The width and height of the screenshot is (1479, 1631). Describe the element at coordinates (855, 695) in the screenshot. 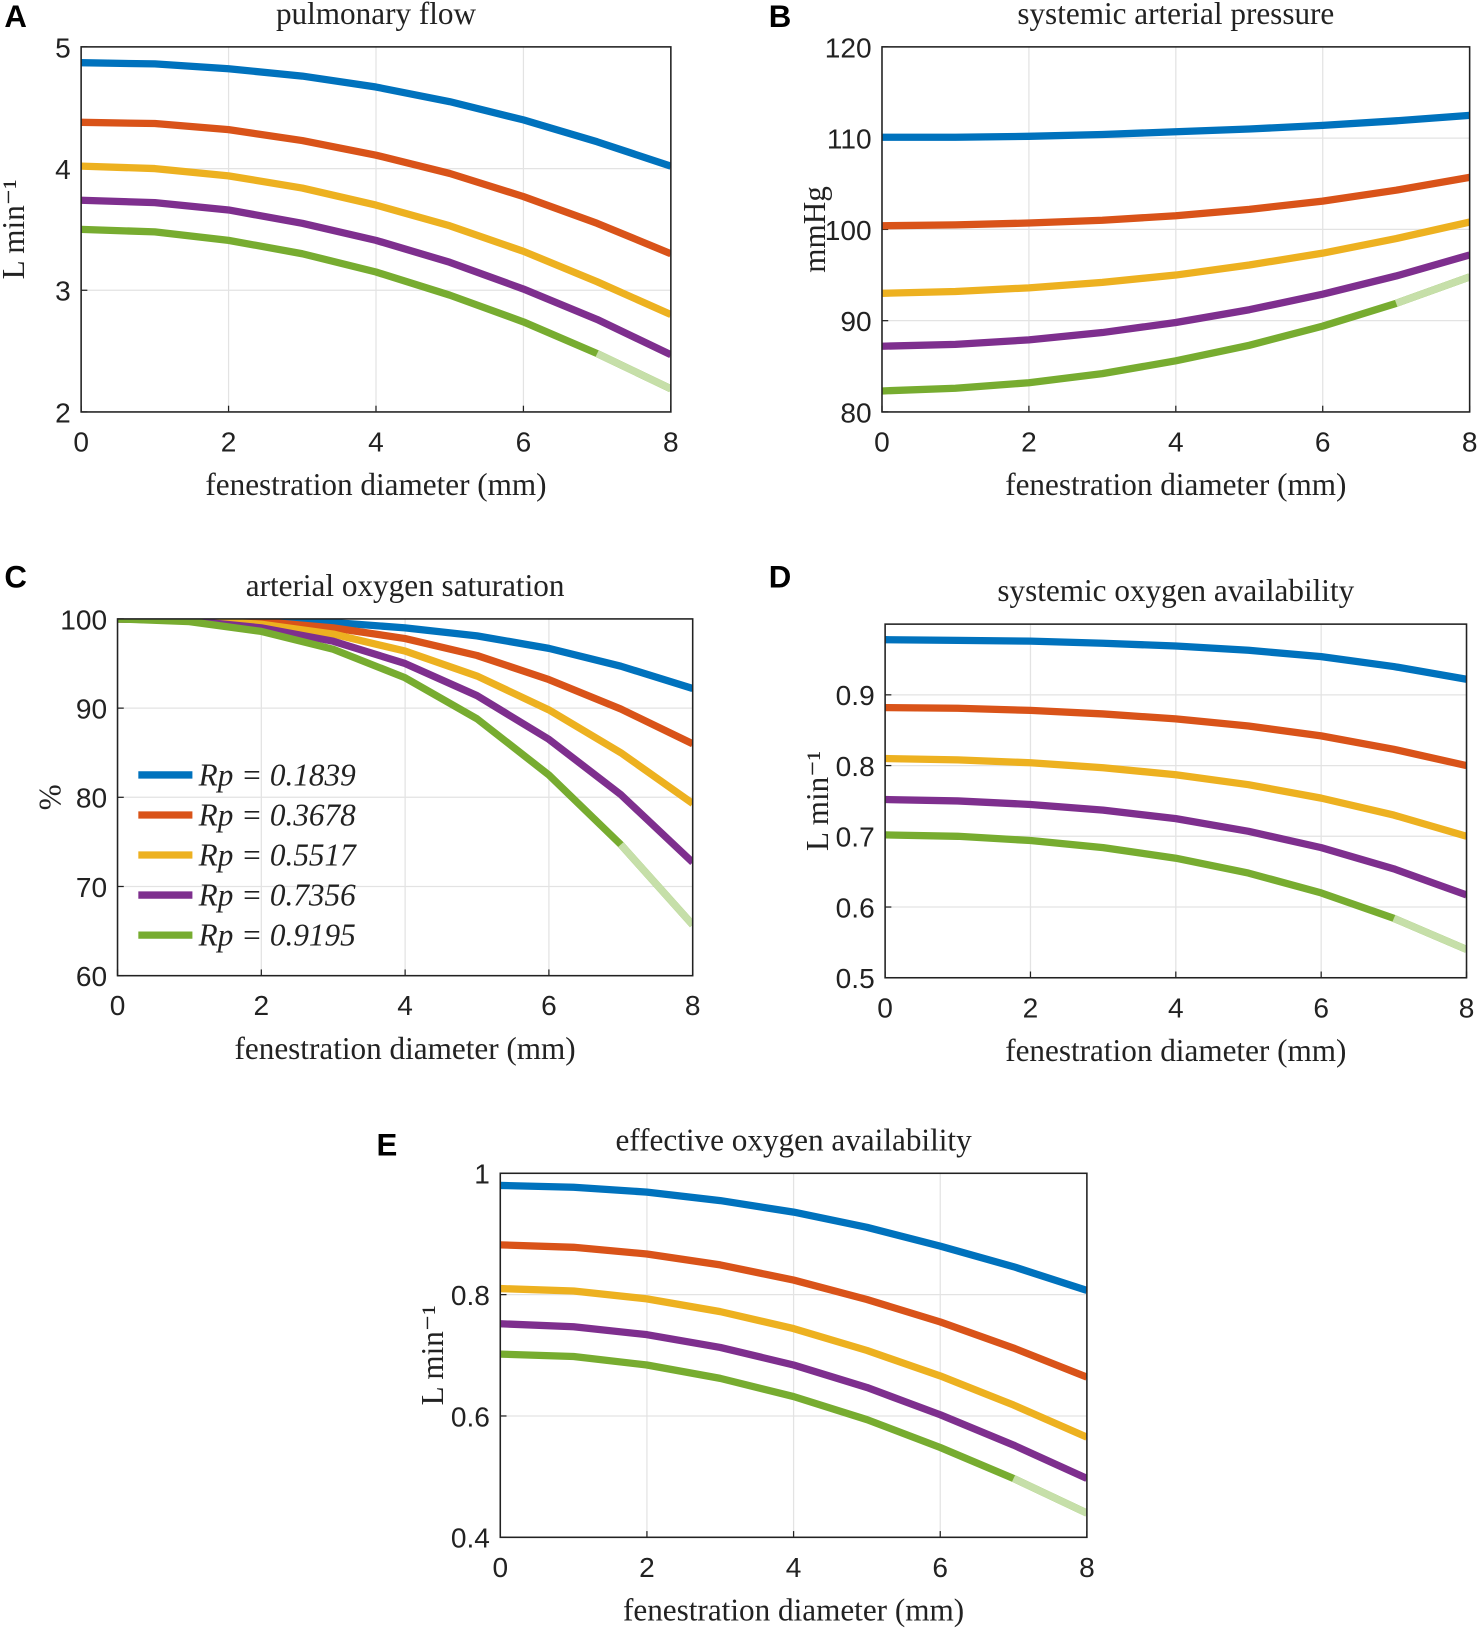

I see `y-tick-label: 0.9` at that location.